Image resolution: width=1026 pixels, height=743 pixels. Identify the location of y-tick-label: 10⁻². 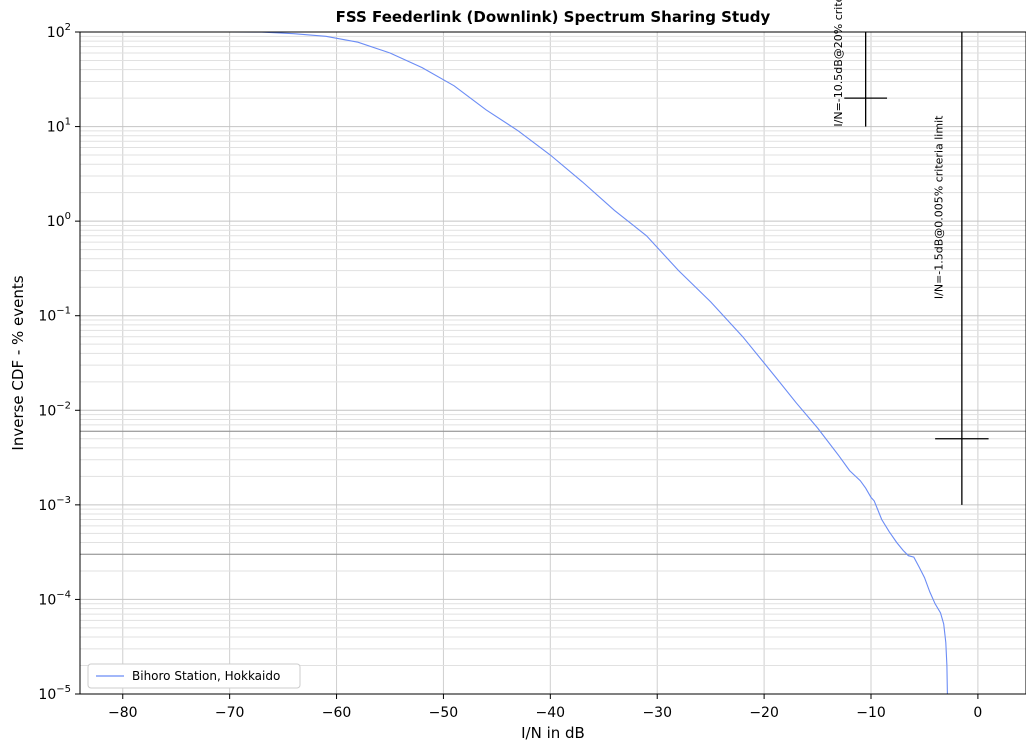
(54, 409).